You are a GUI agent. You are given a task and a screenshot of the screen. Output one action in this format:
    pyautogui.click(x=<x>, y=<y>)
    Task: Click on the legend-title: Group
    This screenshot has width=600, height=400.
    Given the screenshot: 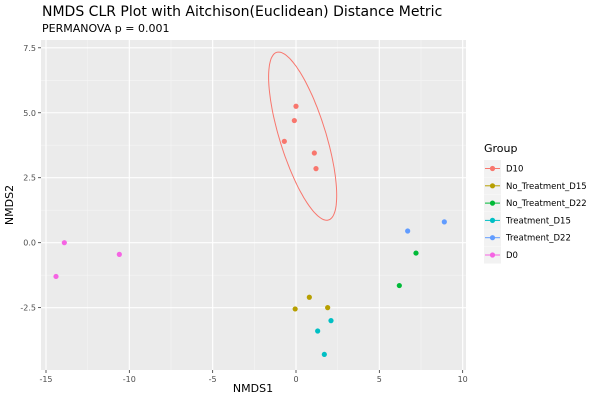 What is the action you would take?
    pyautogui.click(x=501, y=148)
    